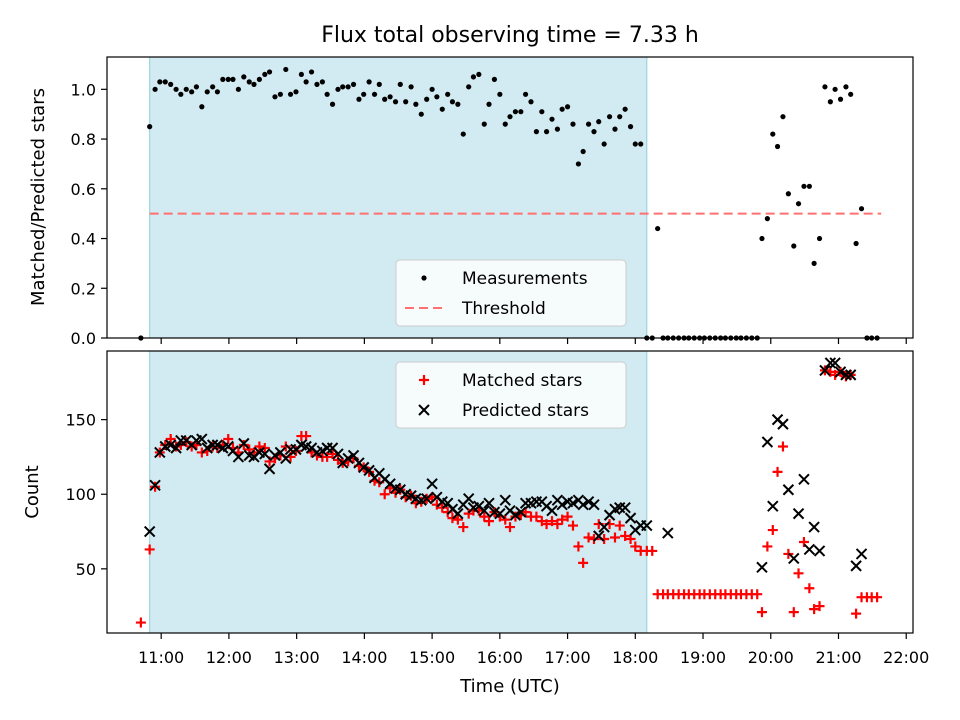 This screenshot has height=720, width=960. What do you see at coordinates (511, 395) in the screenshot?
I see `bottom-legend-box` at bounding box center [511, 395].